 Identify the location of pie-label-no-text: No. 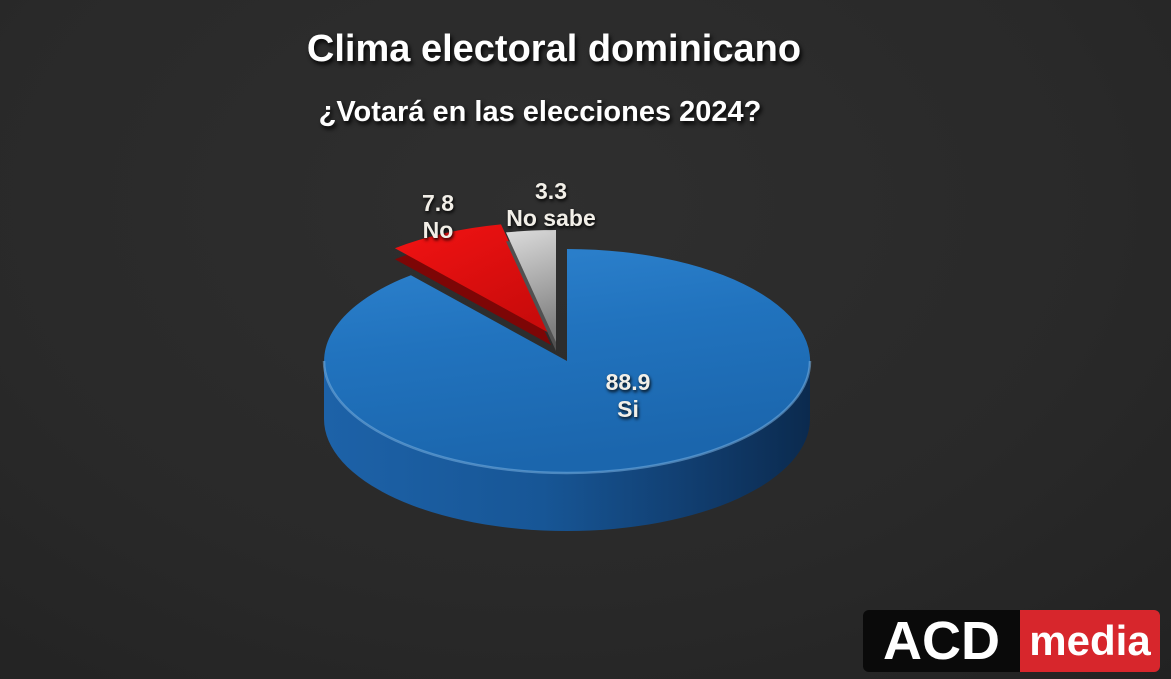
(438, 230).